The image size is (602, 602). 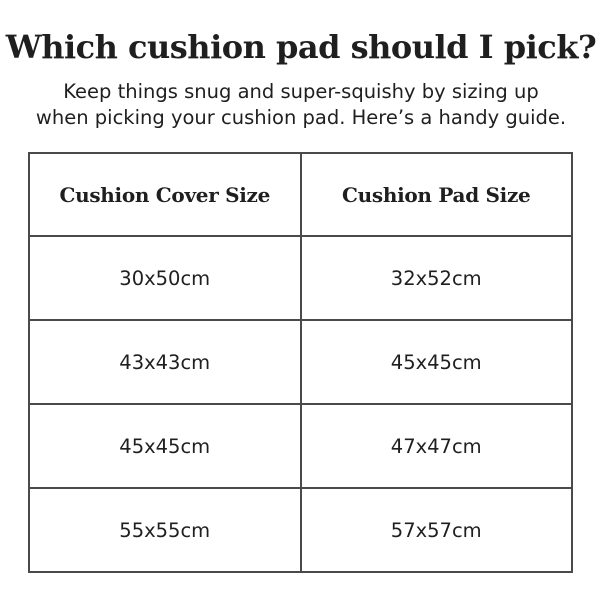 What do you see at coordinates (436, 530) in the screenshot?
I see `table-cell-pad-size: 57x57cm` at bounding box center [436, 530].